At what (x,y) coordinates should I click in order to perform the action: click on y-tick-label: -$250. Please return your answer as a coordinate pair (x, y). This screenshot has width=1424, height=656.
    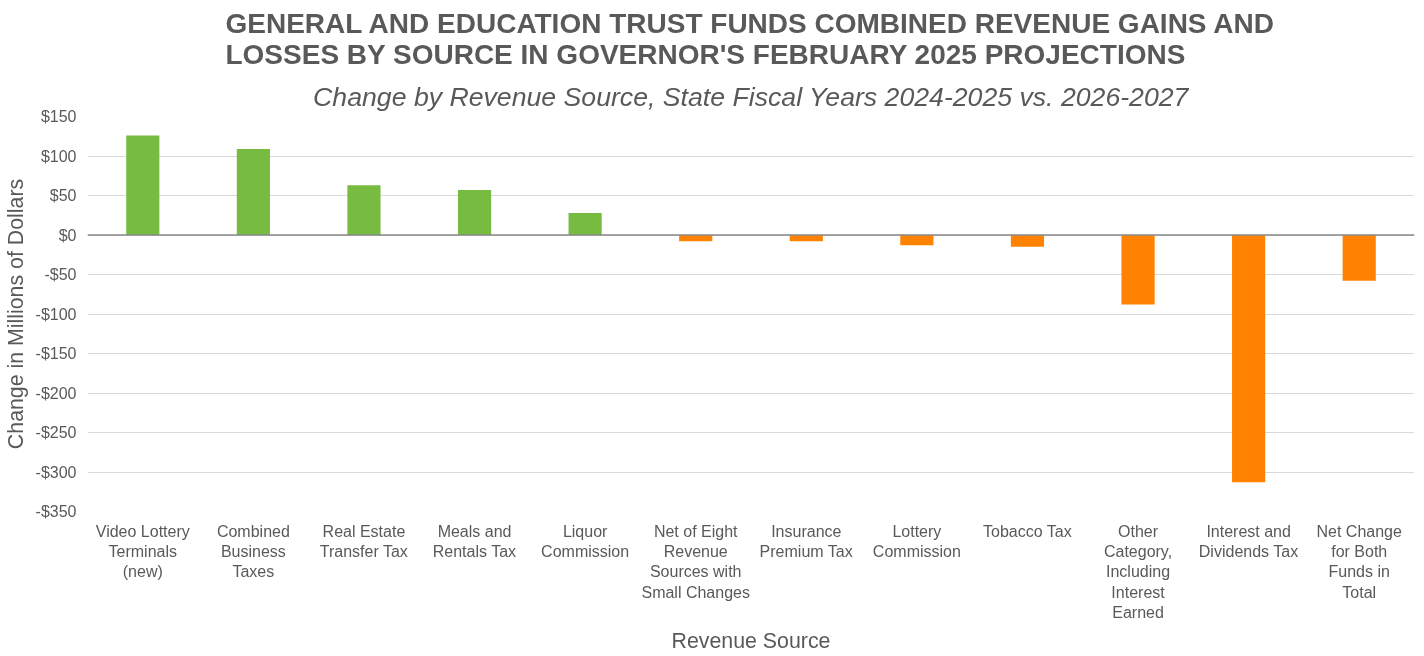
    Looking at the image, I should click on (56, 432).